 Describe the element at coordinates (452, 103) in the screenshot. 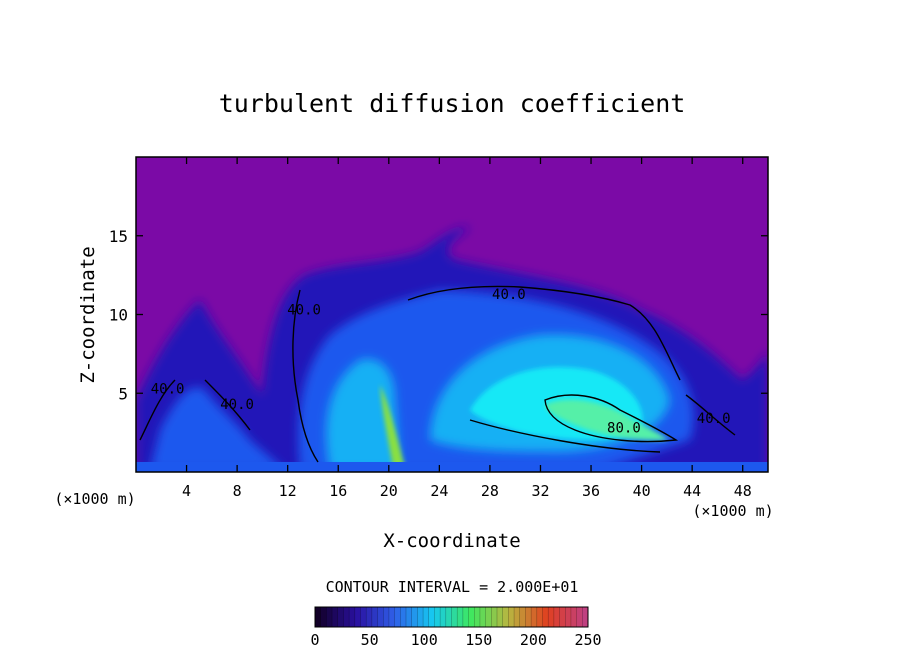

I see `chart-title: turbulent diffusion coefficient` at that location.